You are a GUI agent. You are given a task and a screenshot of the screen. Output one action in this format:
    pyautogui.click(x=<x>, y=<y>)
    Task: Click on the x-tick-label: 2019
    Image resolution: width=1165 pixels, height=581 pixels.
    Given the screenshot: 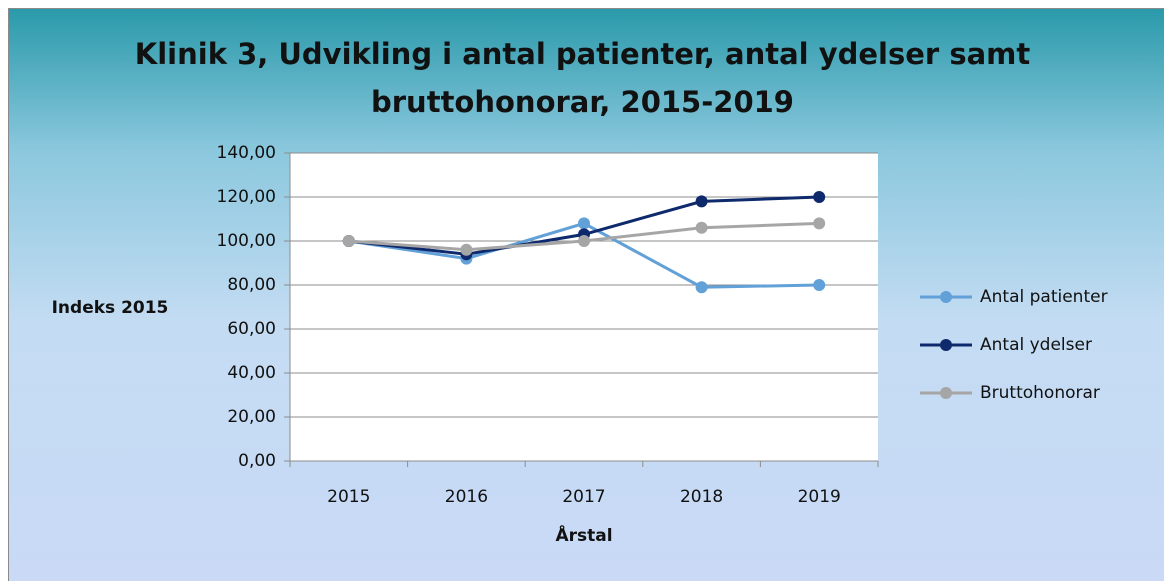 What is the action you would take?
    pyautogui.click(x=819, y=497)
    